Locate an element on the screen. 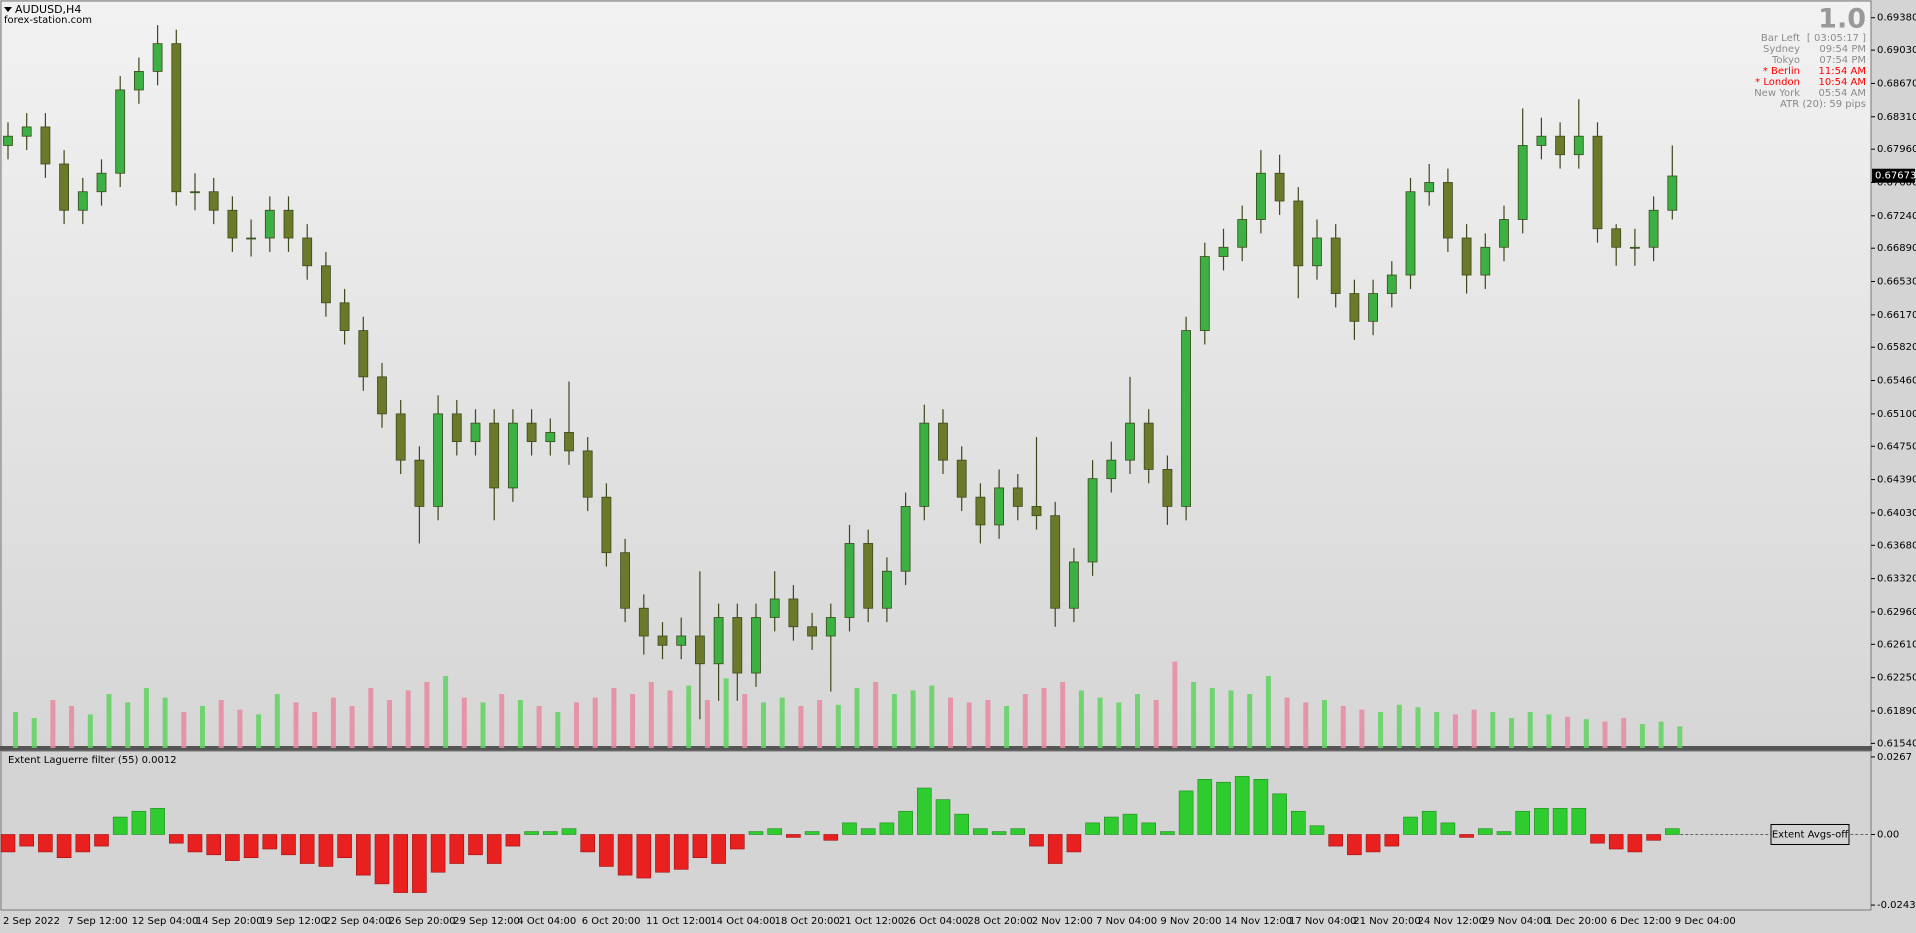 The image size is (1916, 933). toggle-button: Extent Avgs-off is located at coordinates (1810, 834).